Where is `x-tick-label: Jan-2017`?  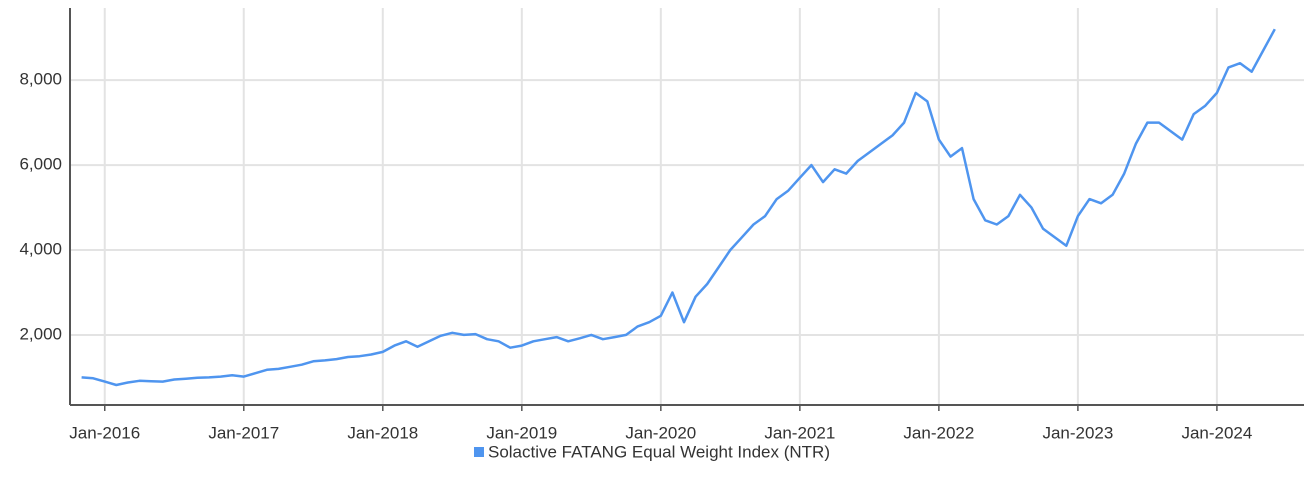
x-tick-label: Jan-2017 is located at coordinates (243, 432).